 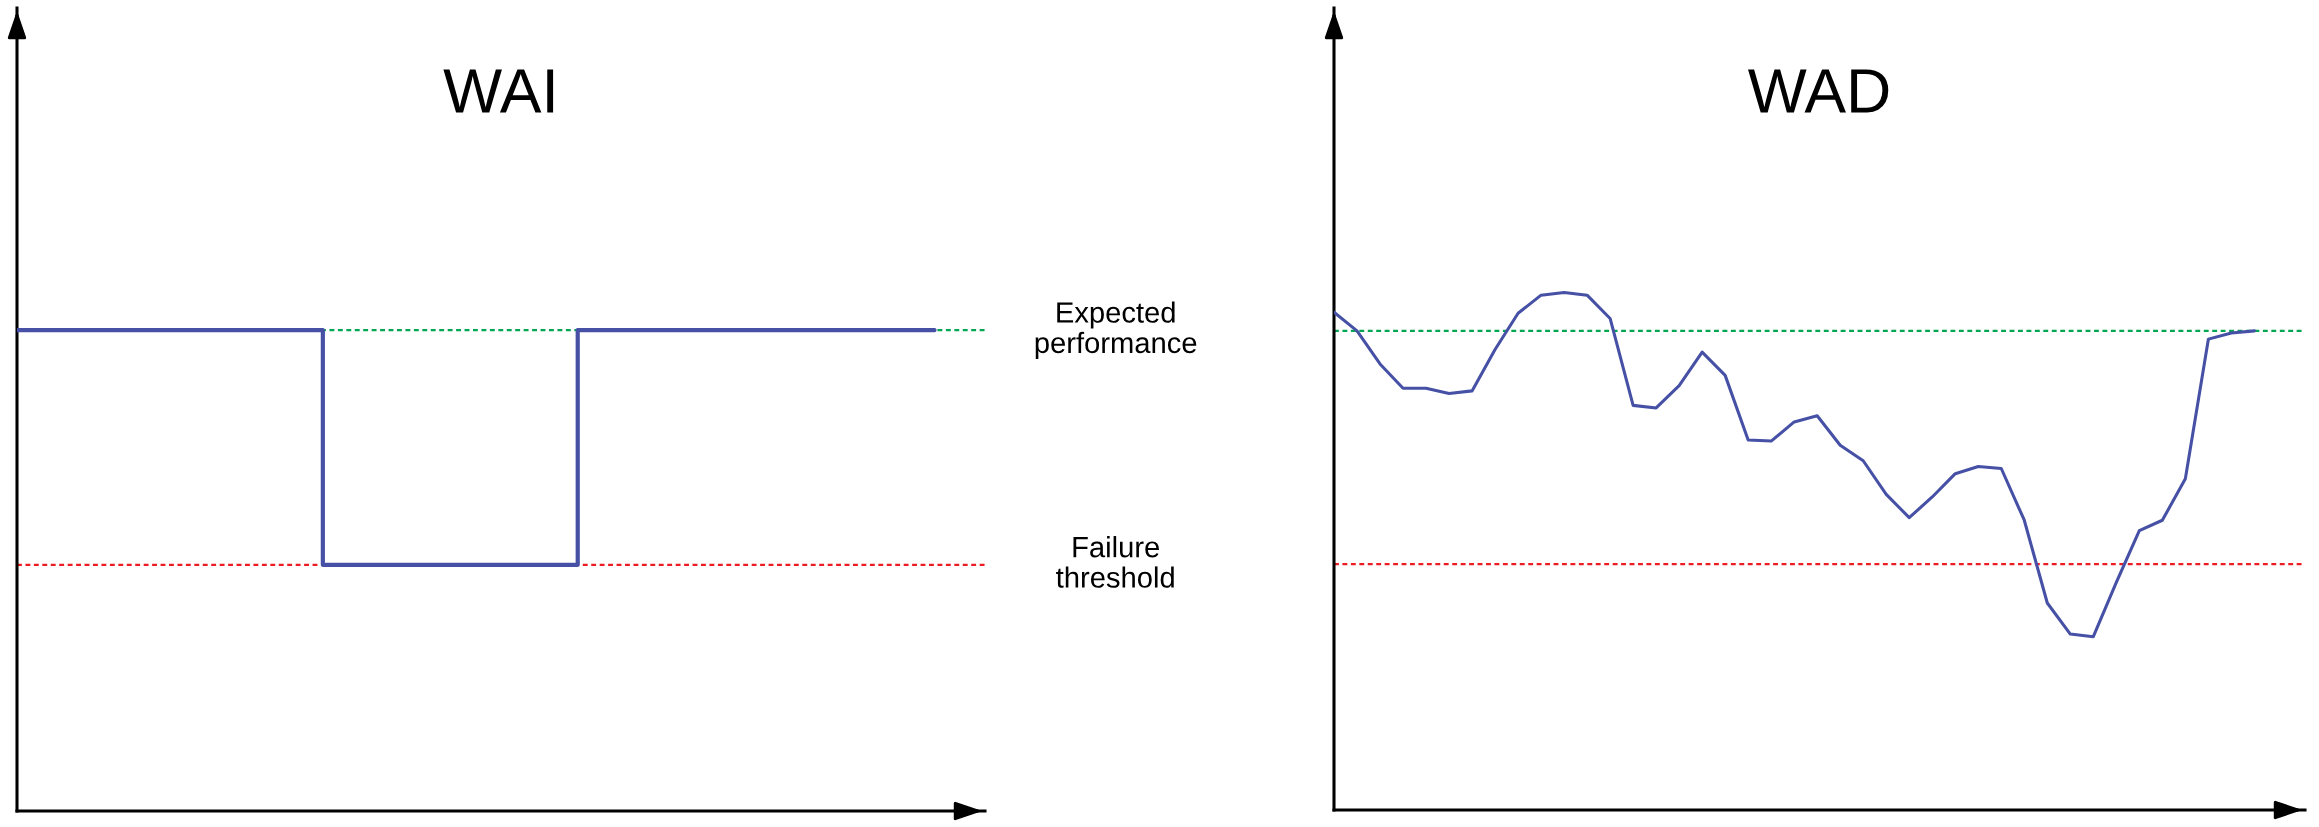 I want to click on ref-line-label: Failure threshold, so click(x=1115, y=562).